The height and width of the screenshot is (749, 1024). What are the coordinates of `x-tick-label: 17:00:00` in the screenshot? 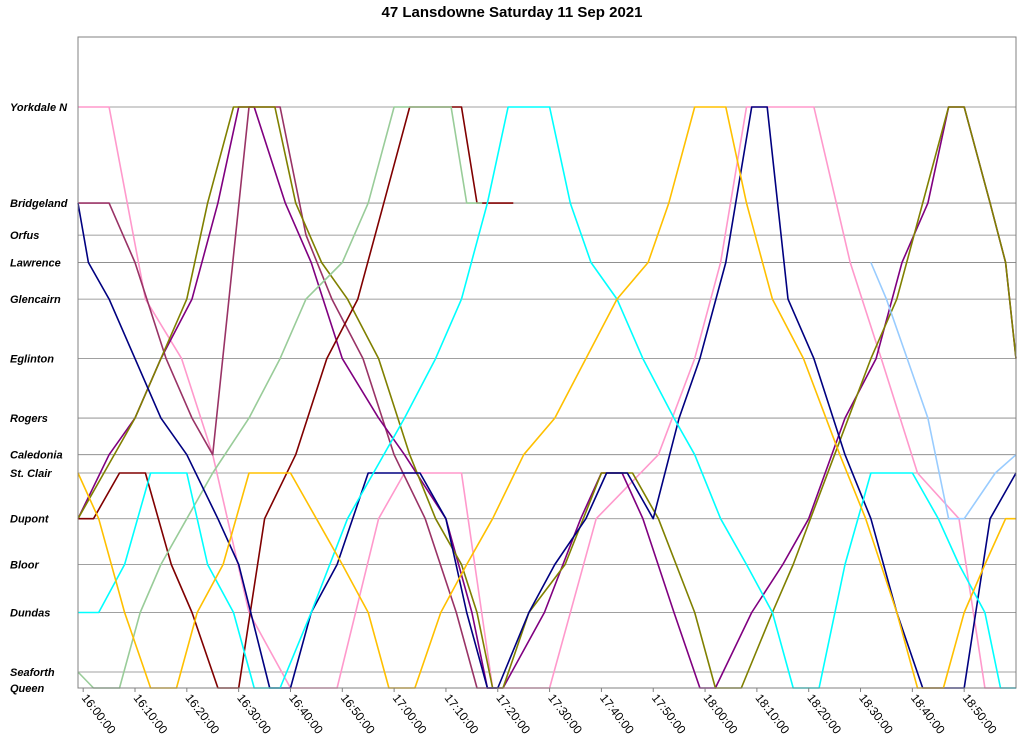 It's located at (410, 714).